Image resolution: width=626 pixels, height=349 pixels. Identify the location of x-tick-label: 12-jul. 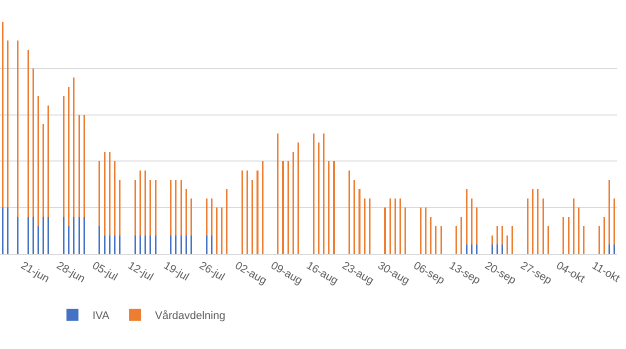
(141, 272).